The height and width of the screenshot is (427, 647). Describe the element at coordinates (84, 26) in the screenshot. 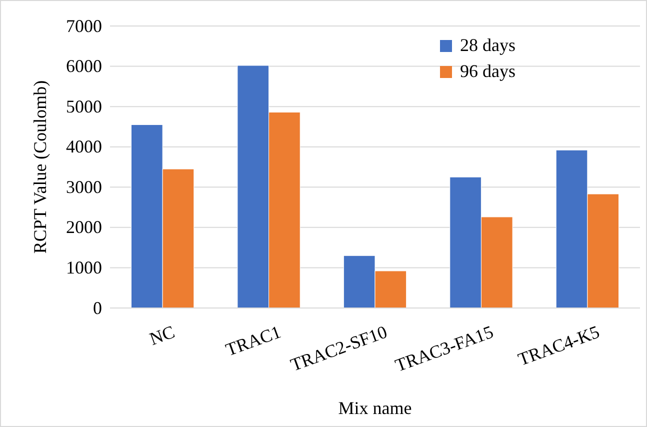

I see `y-tick-label: 7000` at that location.